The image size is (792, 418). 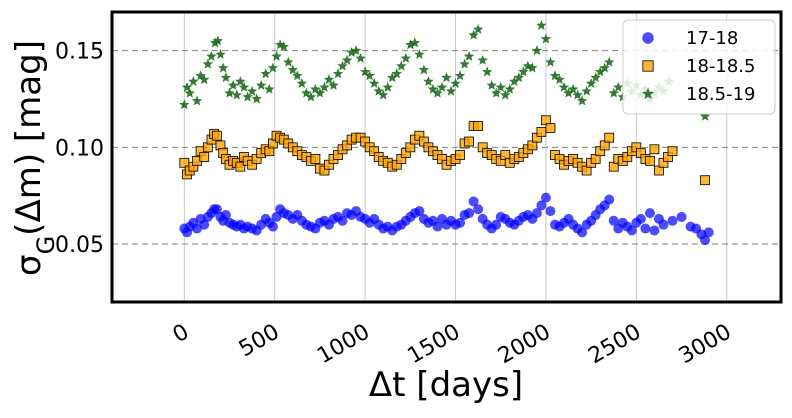 What do you see at coordinates (648, 38) in the screenshot?
I see `legend-marker` at bounding box center [648, 38].